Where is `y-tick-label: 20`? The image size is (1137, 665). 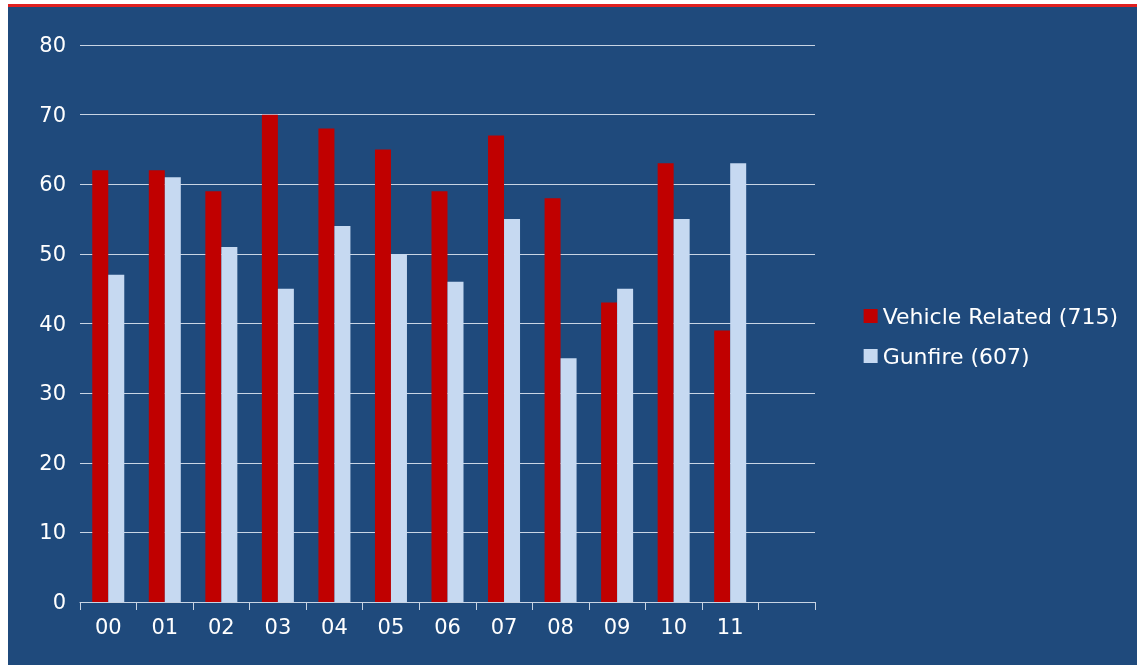 y-tick-label: 20 is located at coordinates (52, 462).